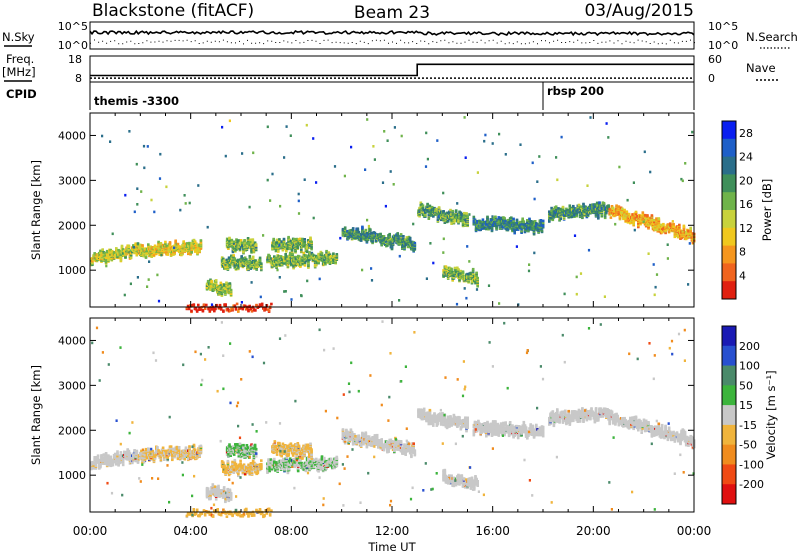  Describe the element at coordinates (575, 91) in the screenshot. I see `cpid-segment-rbsp: rbsp 200` at that location.